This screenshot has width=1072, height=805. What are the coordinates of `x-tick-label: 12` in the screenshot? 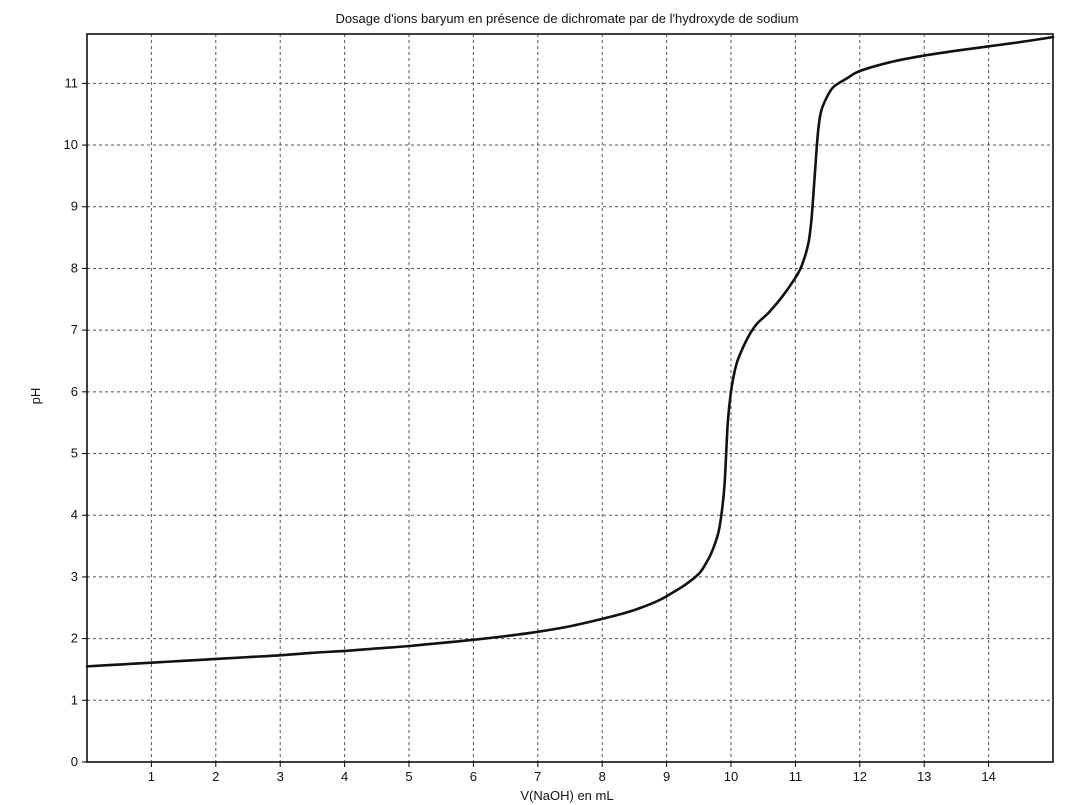 It's located at (860, 776).